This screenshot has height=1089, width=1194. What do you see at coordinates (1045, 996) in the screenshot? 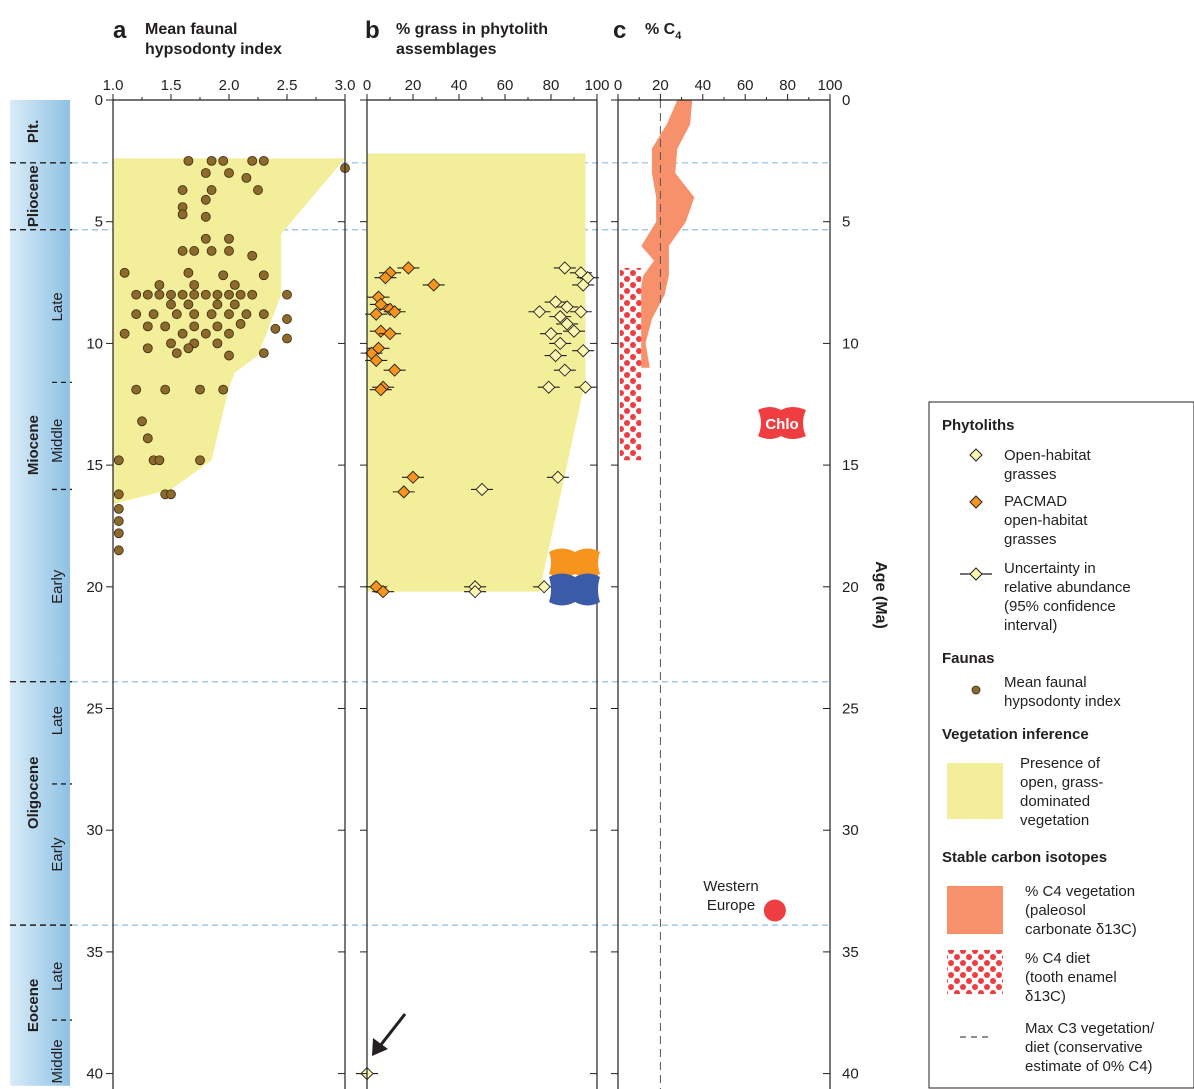
I see `legend-c4-diet-line3: δ13C)` at bounding box center [1045, 996].